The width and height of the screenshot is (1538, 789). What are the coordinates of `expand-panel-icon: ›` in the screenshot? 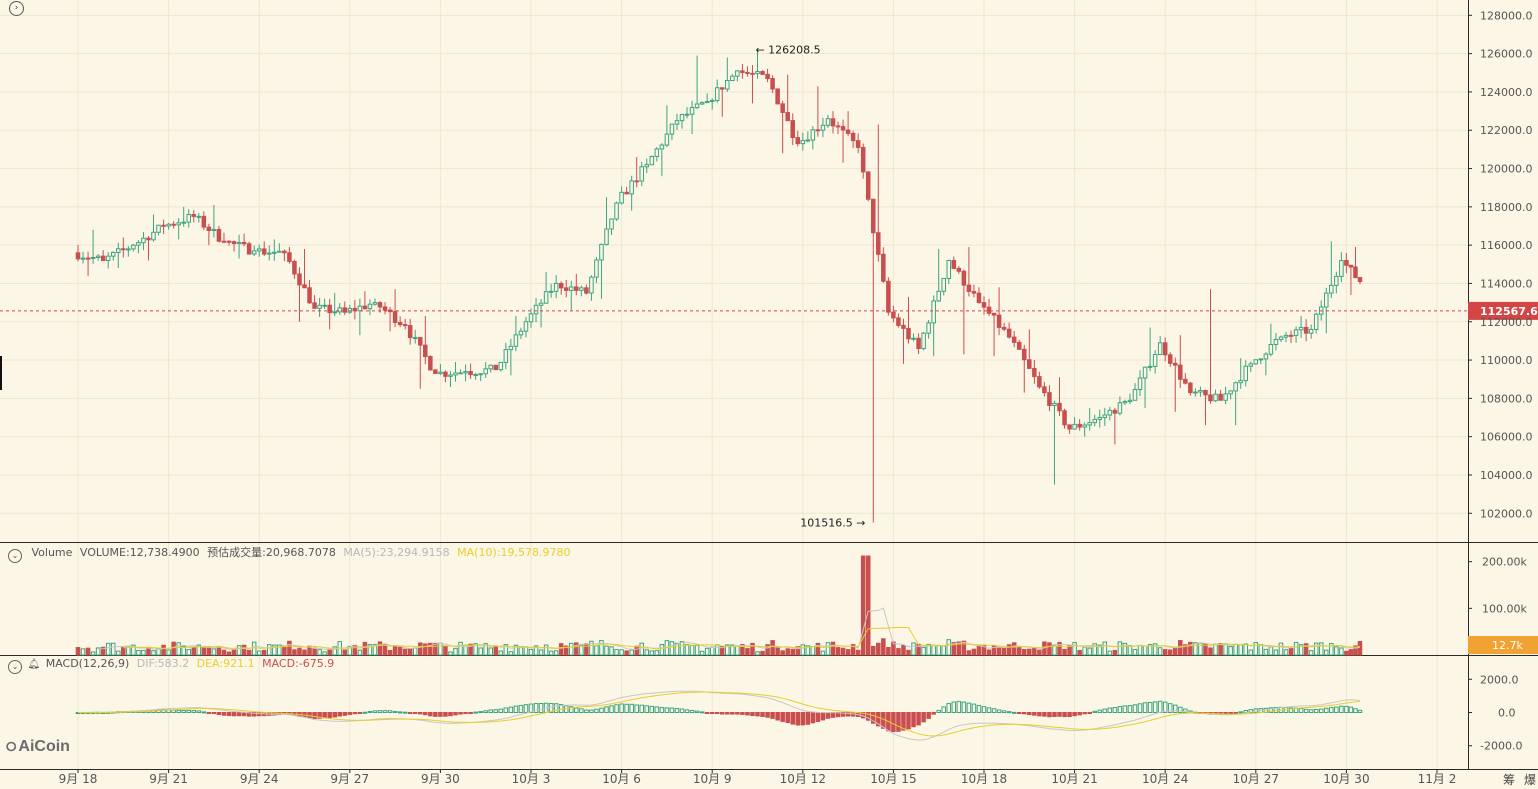 It's located at (16, 8).